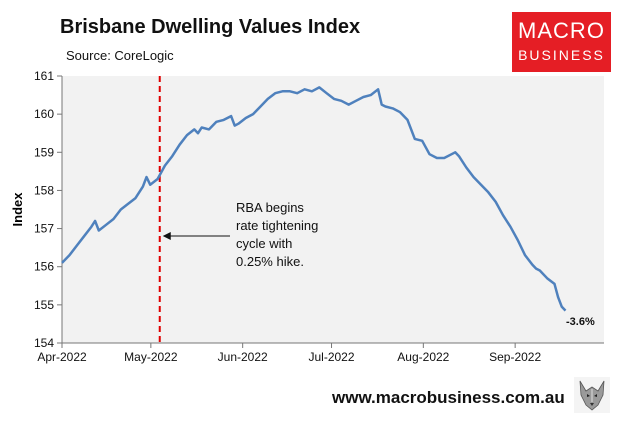 This screenshot has height=424, width=622. What do you see at coordinates (561, 30) in the screenshot?
I see `logo-line-1: MACRO` at bounding box center [561, 30].